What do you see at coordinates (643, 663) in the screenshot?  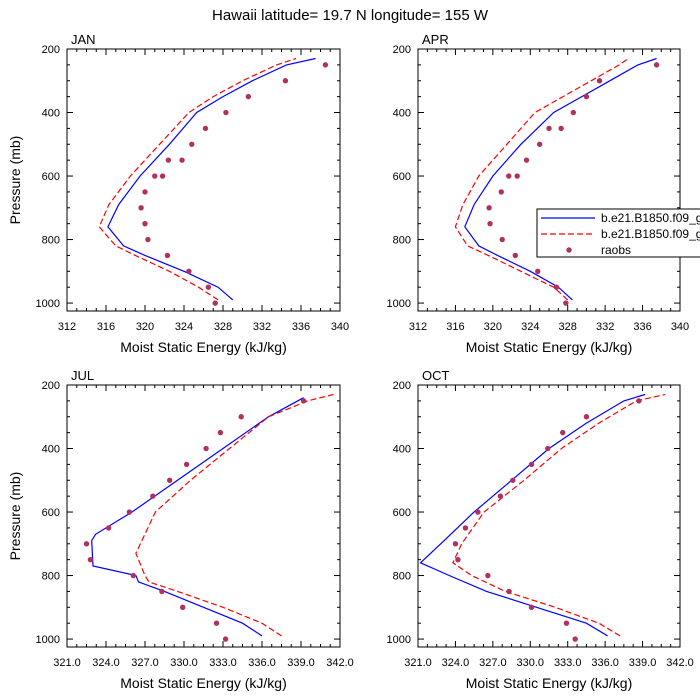 I see `x-tick-label: 339.0` at bounding box center [643, 663].